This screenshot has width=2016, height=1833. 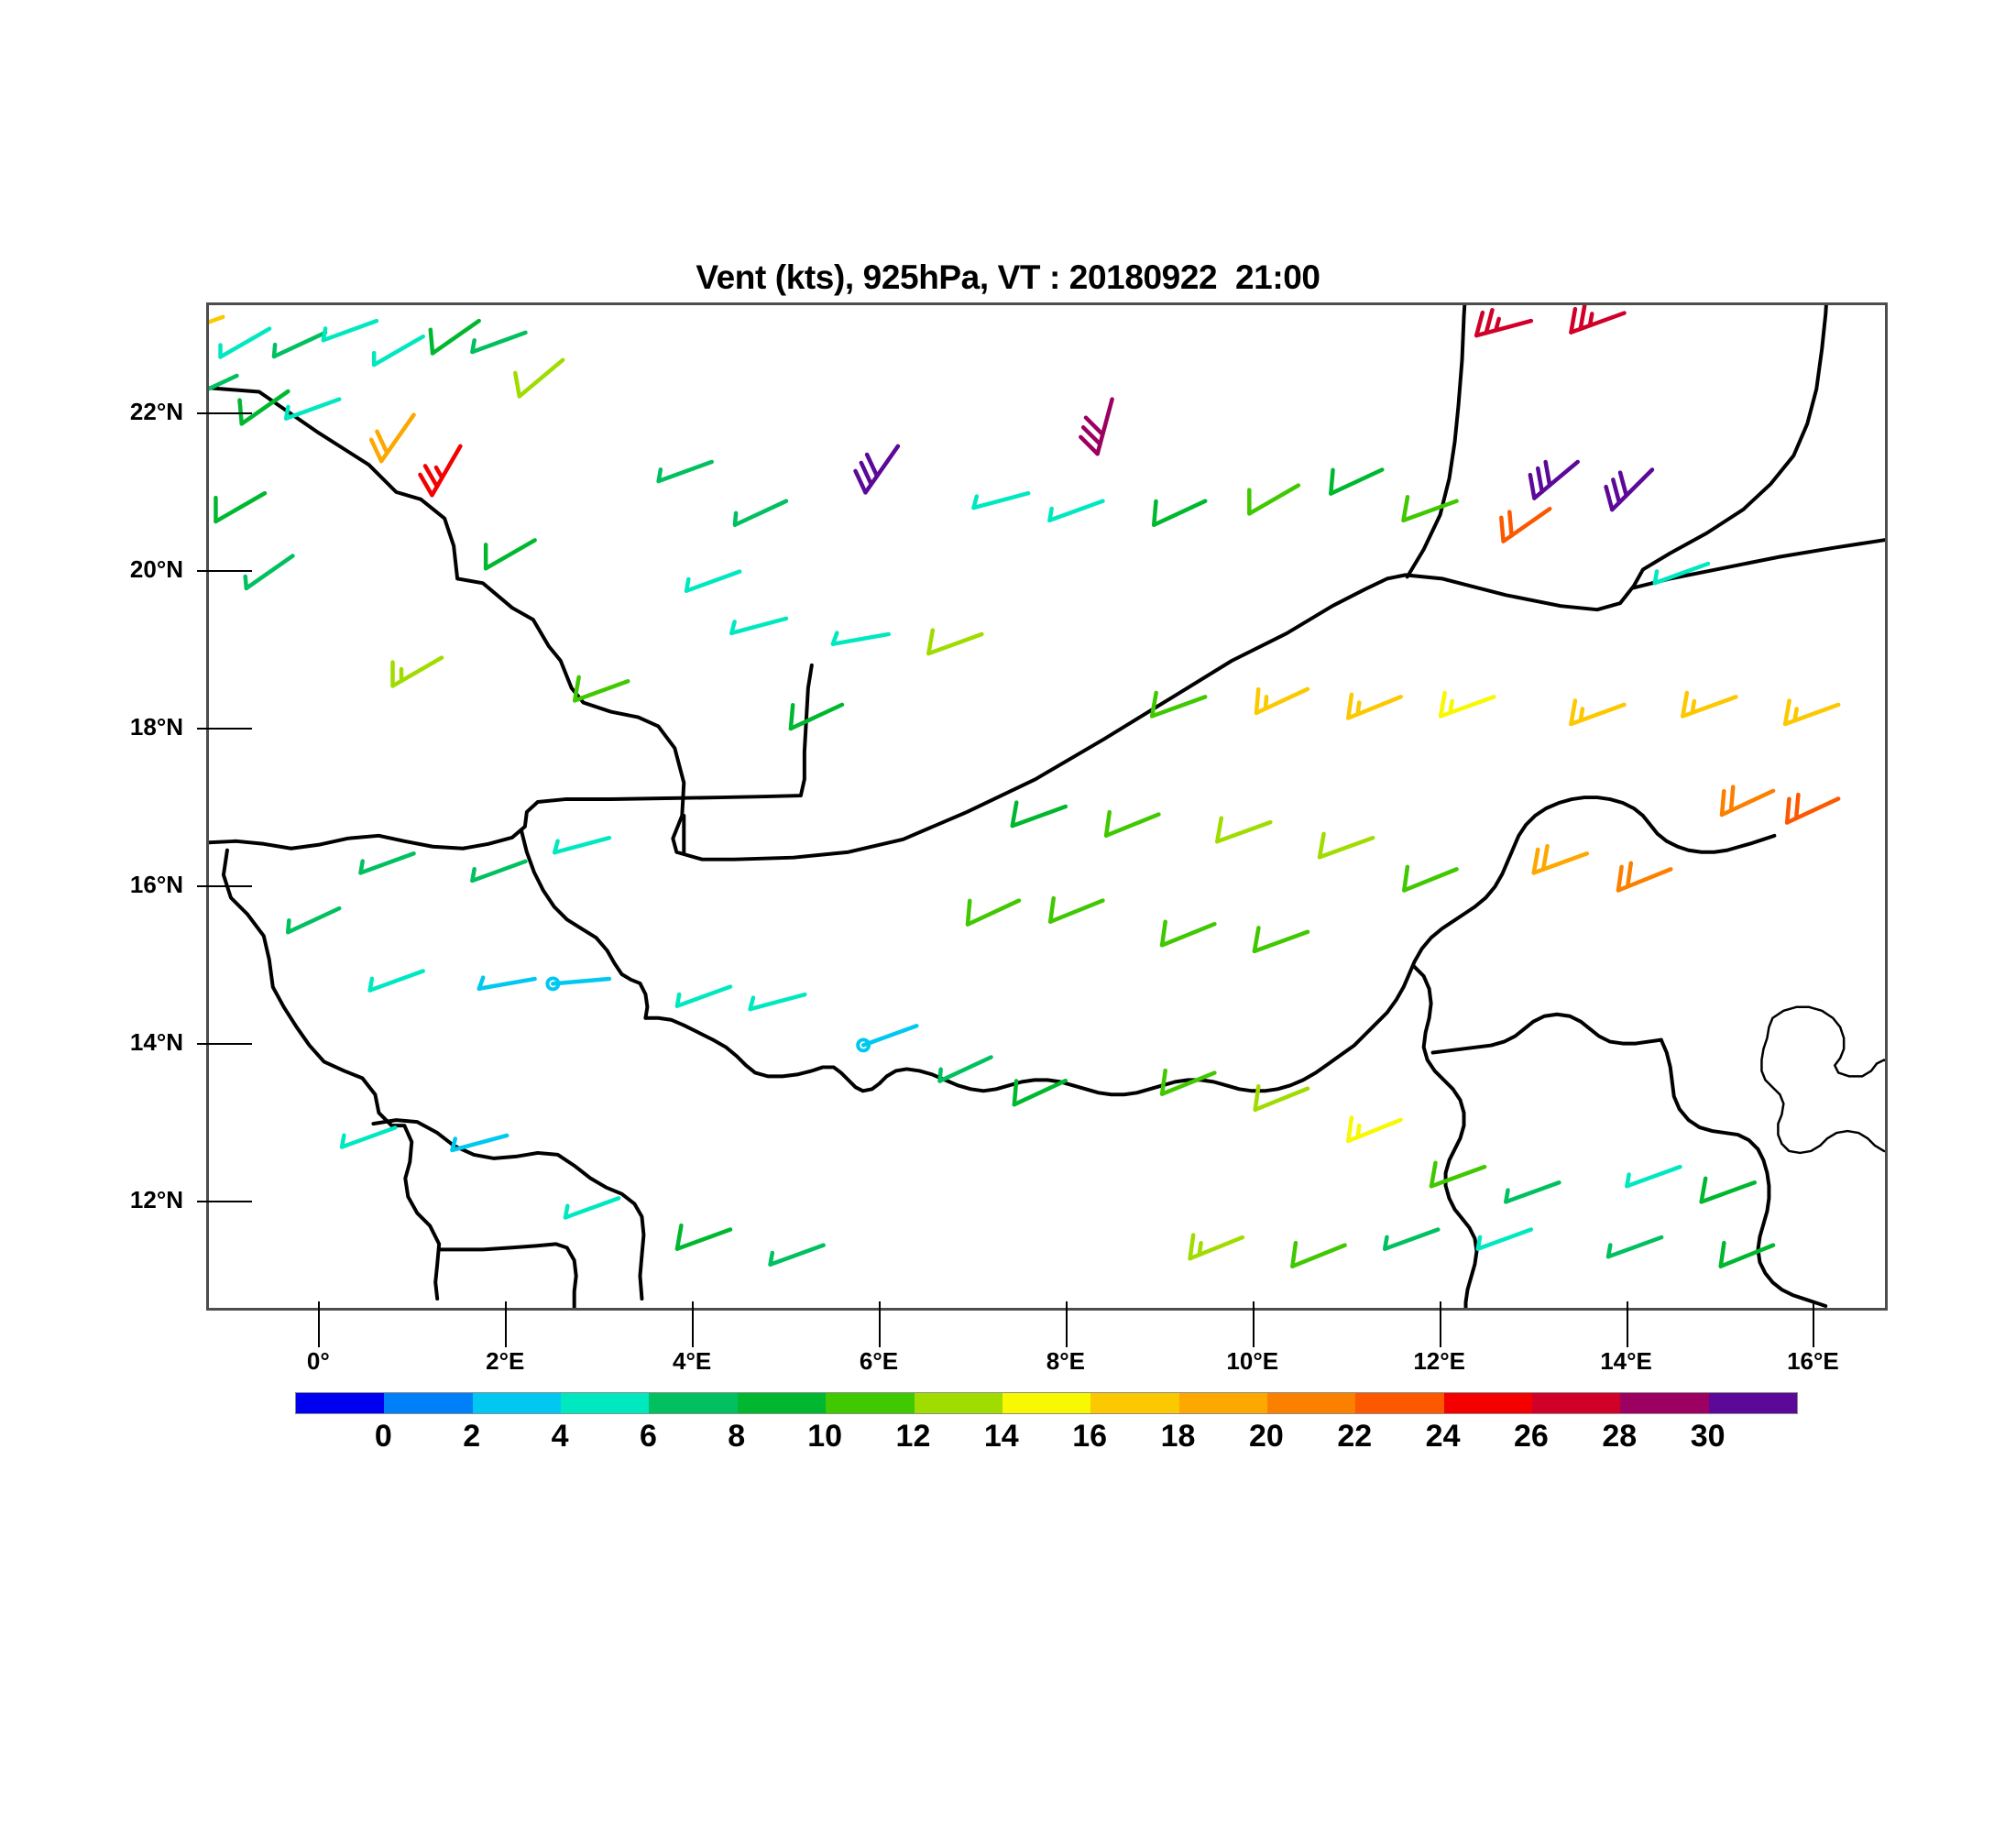 I want to click on colorbar-tick-label: 12, so click(x=913, y=1436).